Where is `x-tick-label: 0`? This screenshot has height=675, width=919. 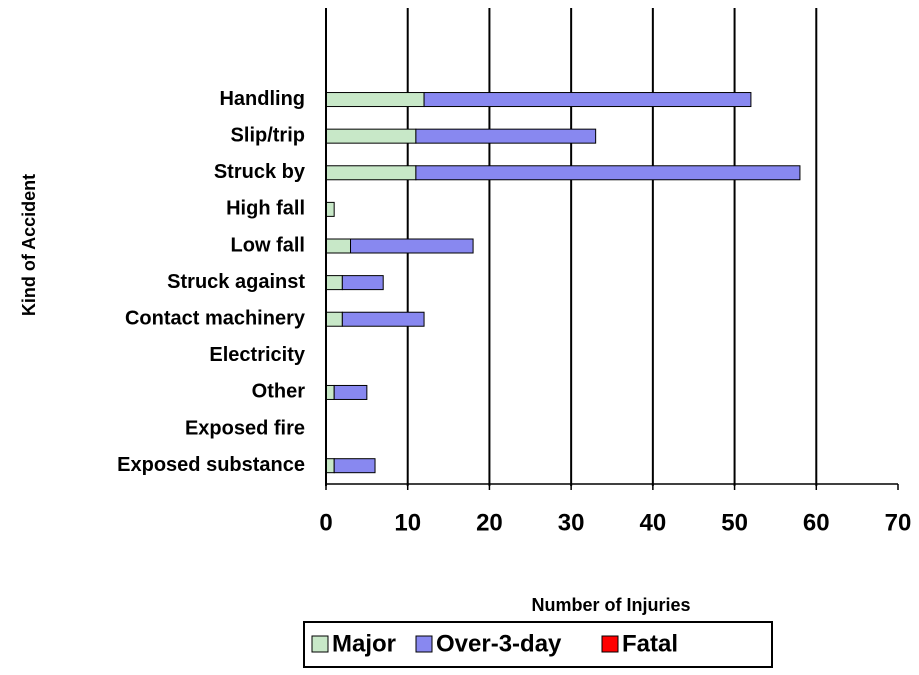 x-tick-label: 0 is located at coordinates (325, 522).